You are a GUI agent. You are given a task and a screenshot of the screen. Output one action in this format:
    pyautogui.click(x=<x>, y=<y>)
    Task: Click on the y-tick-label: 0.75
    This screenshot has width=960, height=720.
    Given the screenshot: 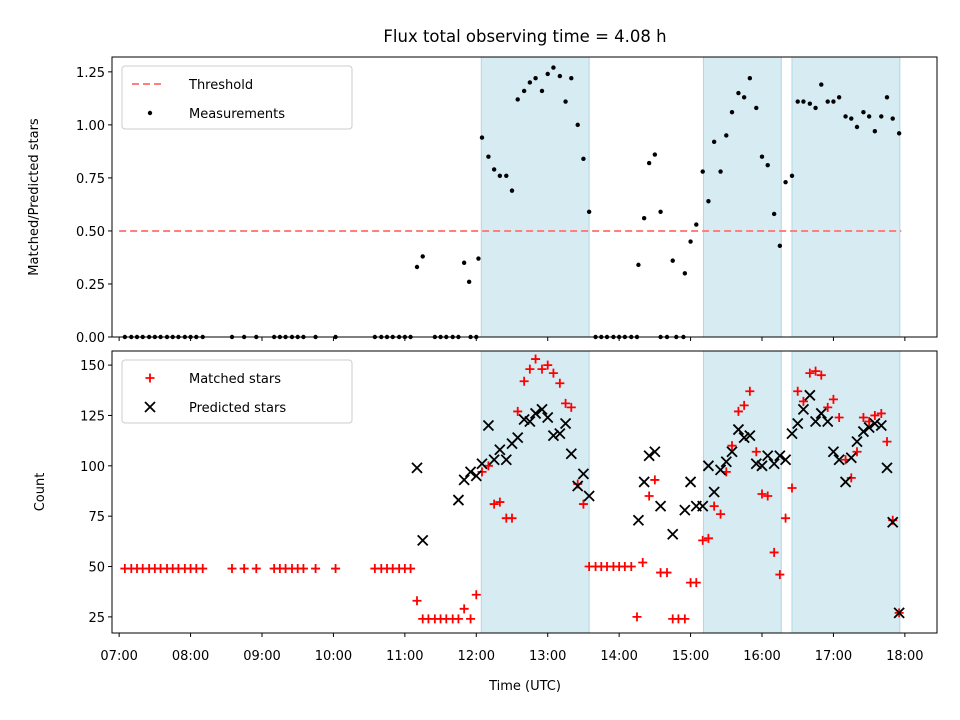 What is the action you would take?
    pyautogui.click(x=90, y=179)
    